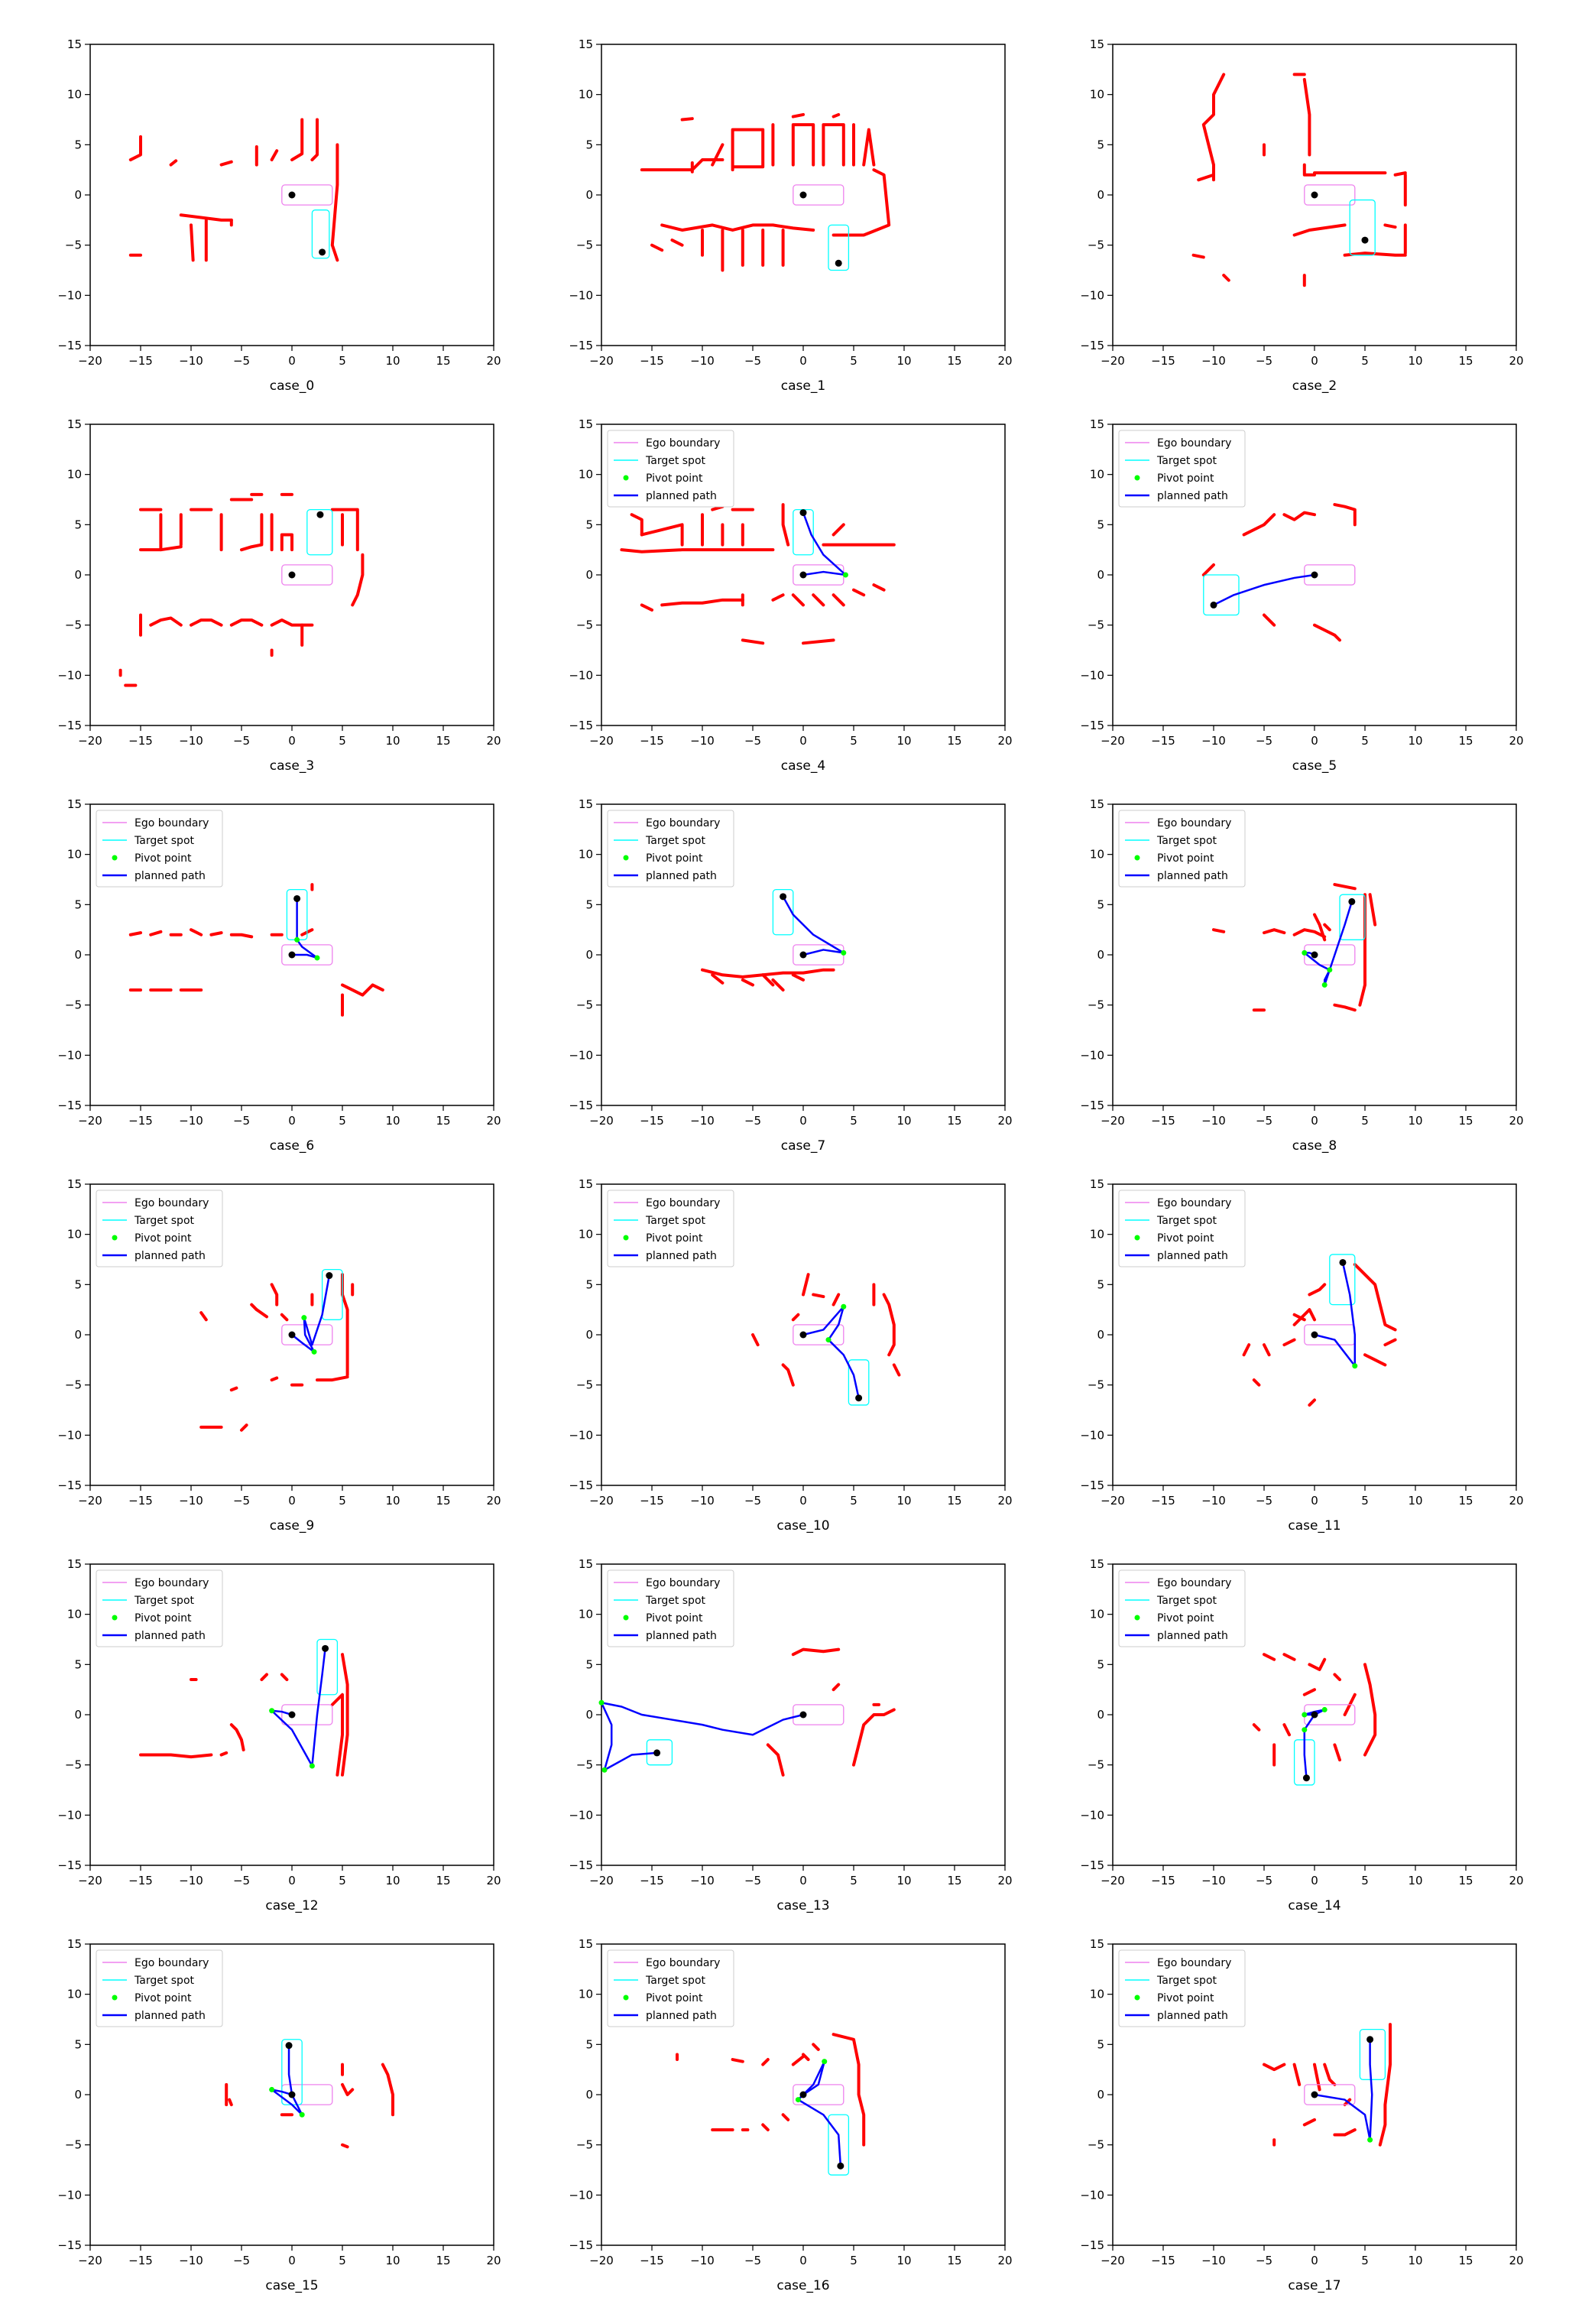 This screenshot has height=2324, width=1582. I want to click on x-tick-label: 20, so click(494, 1881).